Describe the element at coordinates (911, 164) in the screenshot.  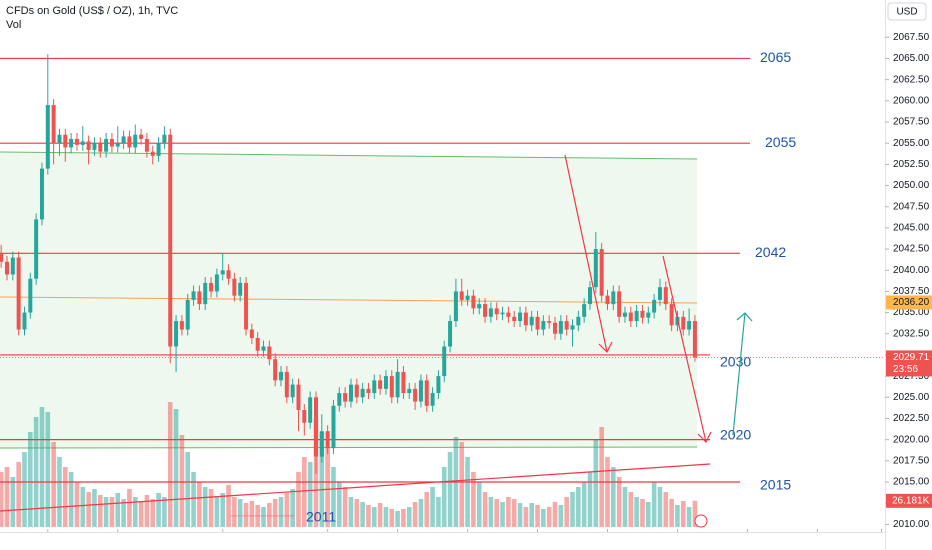
I see `y-tick-label: 2052.50` at that location.